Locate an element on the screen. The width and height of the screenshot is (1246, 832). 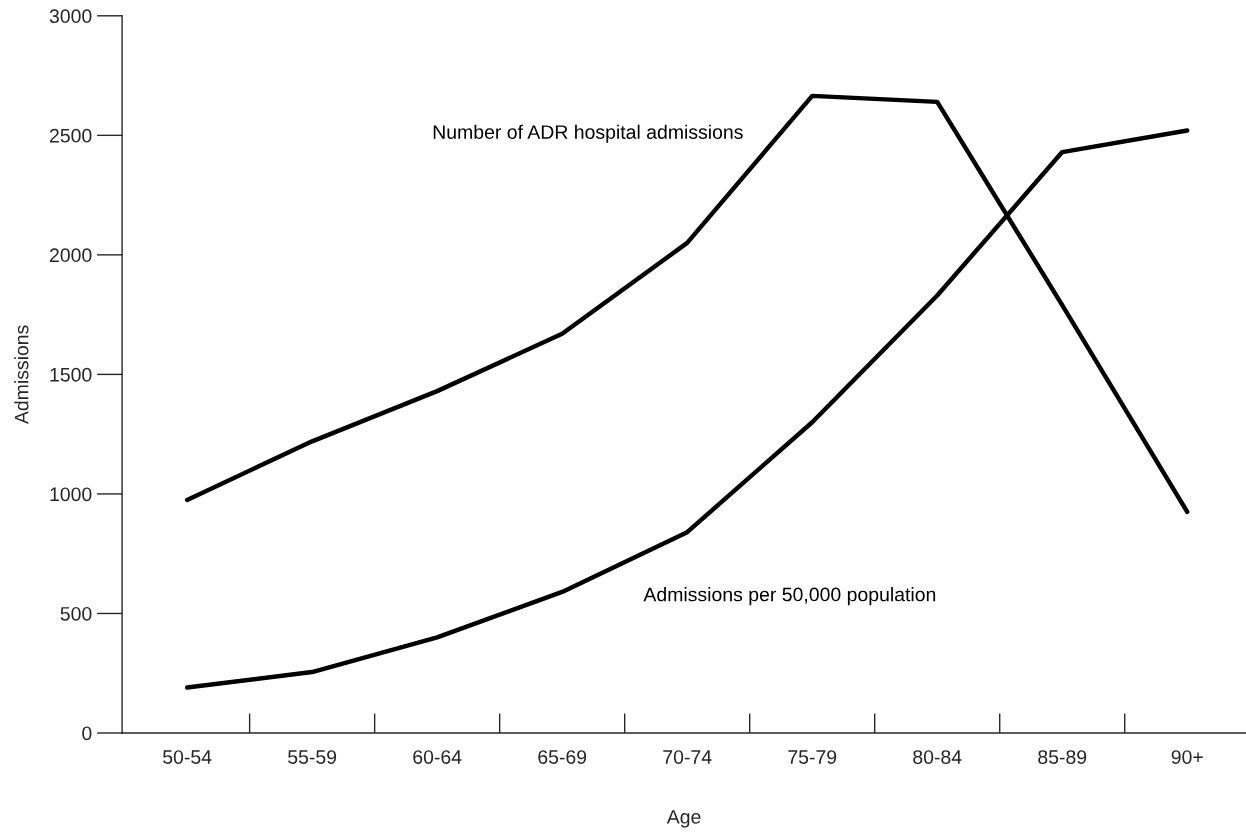
x-axis-title: Age is located at coordinates (683, 819).